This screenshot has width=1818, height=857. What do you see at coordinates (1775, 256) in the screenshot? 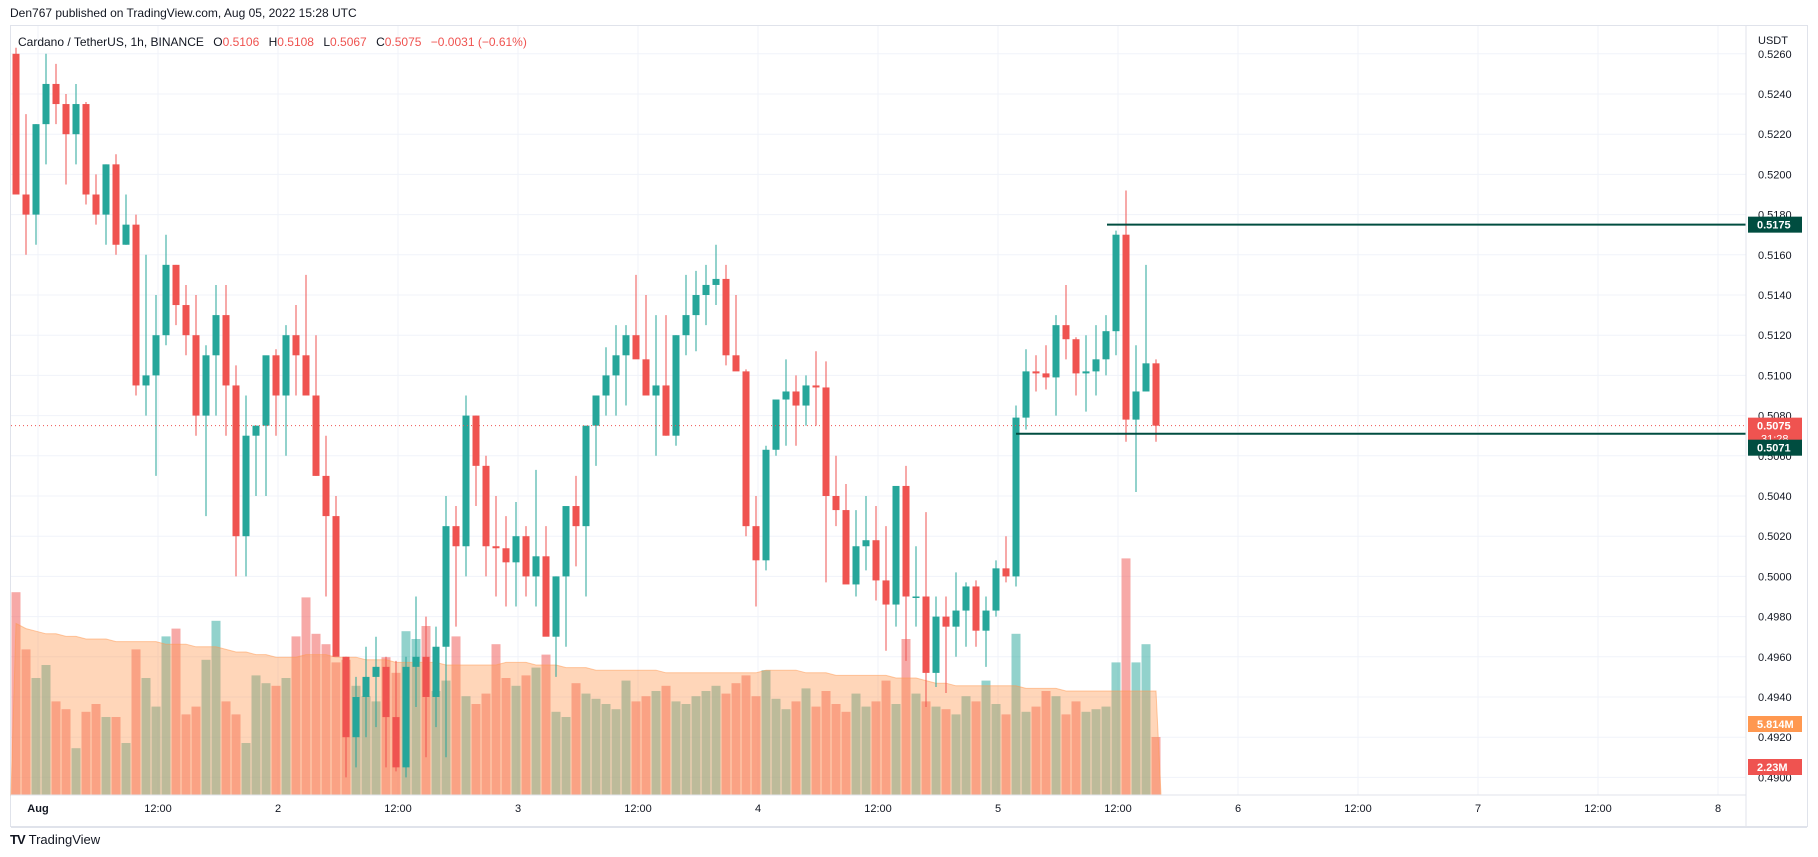
I see `price-tick: 0.5160` at bounding box center [1775, 256].